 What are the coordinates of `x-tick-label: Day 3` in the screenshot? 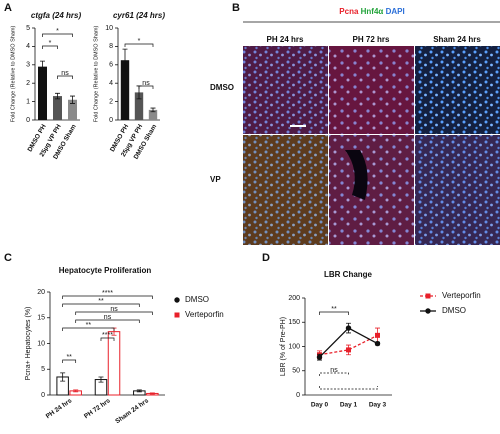 It's located at (378, 405).